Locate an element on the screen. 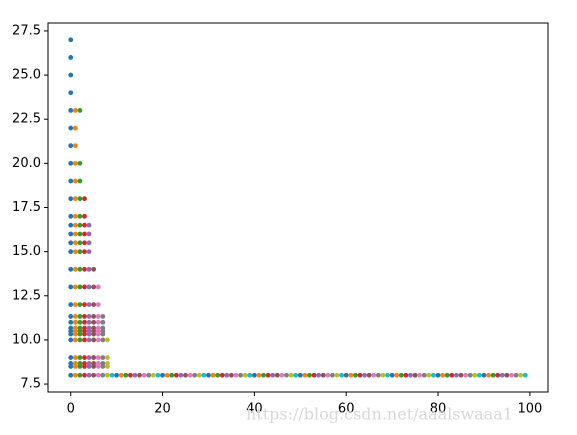  x-tick-label: 40 is located at coordinates (254, 409).